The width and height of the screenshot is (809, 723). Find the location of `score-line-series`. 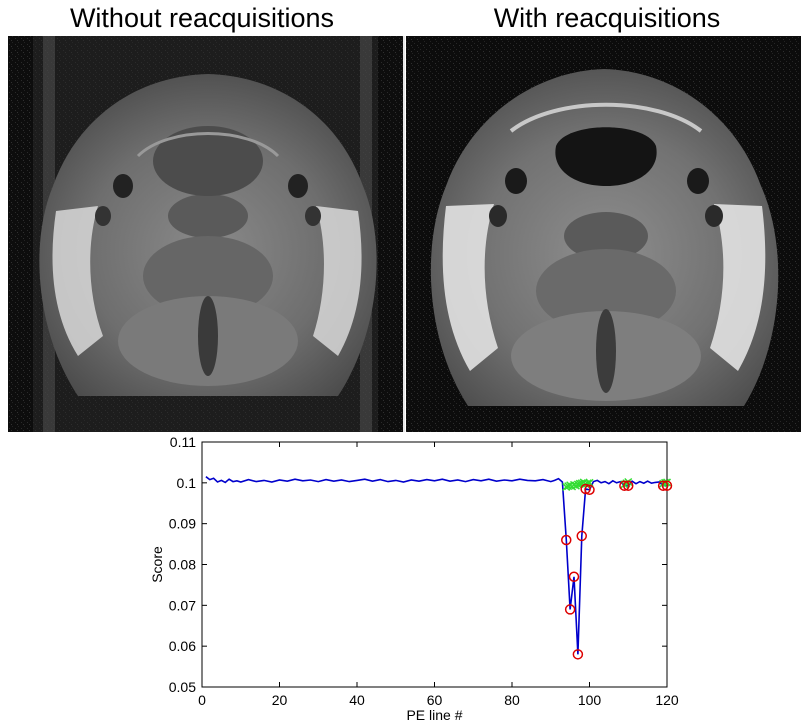

score-line-series is located at coordinates (436, 565).